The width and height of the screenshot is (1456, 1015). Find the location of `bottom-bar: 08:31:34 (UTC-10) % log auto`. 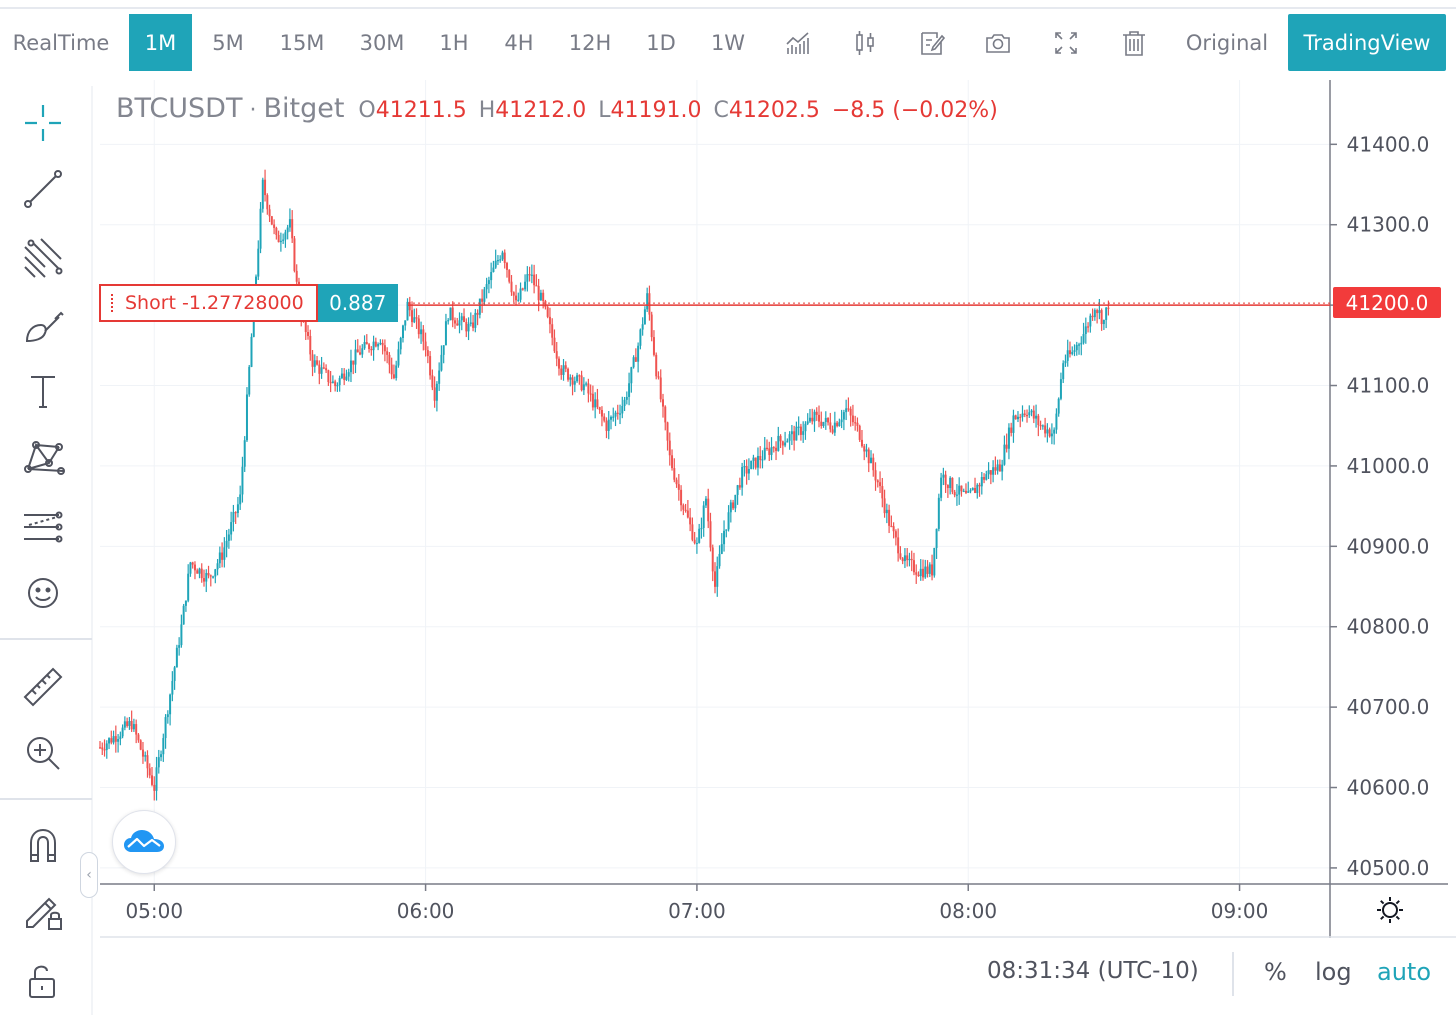

bottom-bar: 08:31:34 (UTC-10) % log auto is located at coordinates (774, 976).